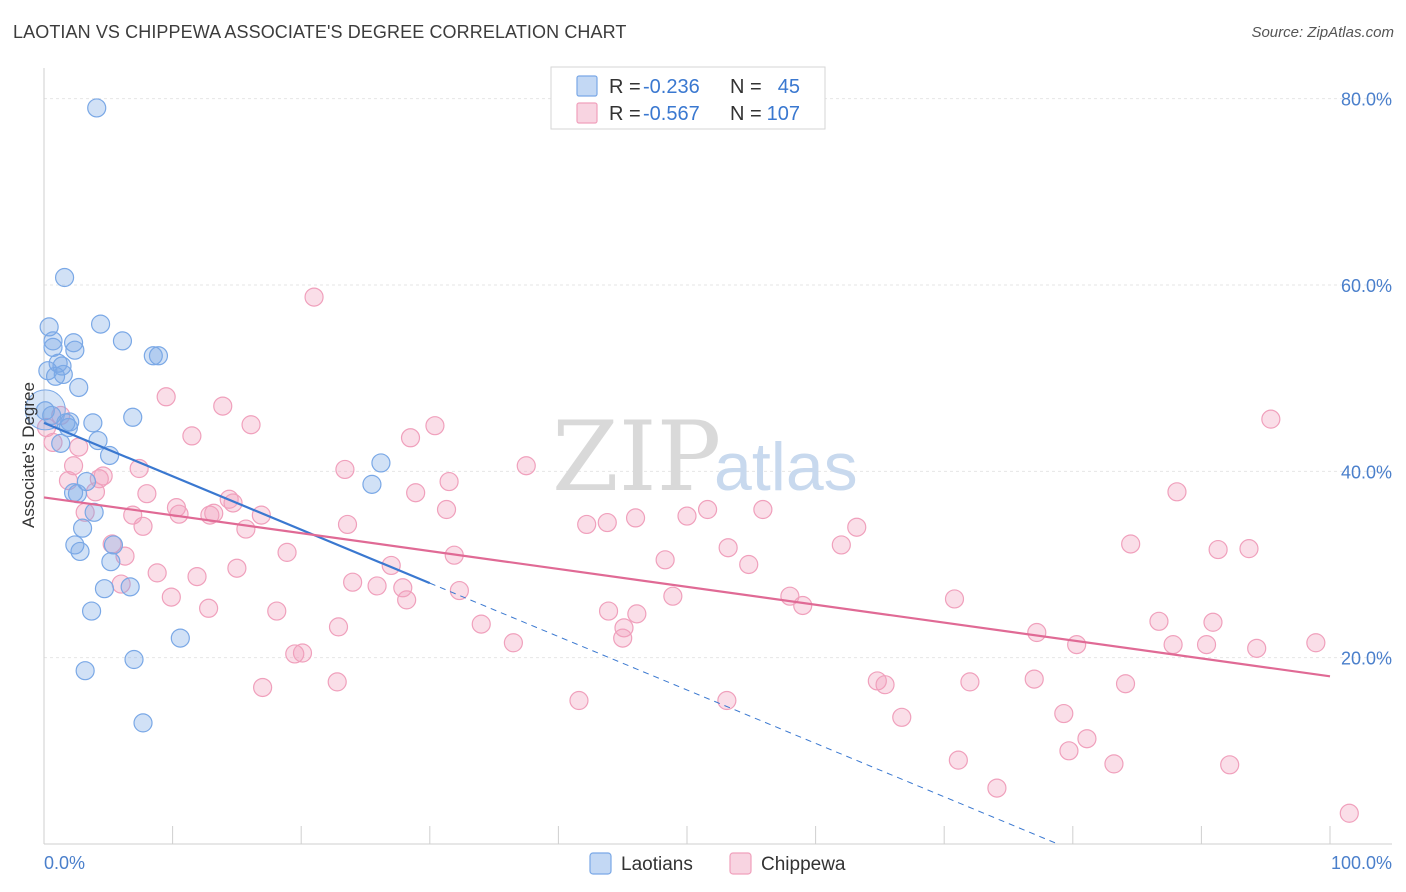 The height and width of the screenshot is (892, 1406). I want to click on y-tick-label: 80.0%, so click(1366, 100).